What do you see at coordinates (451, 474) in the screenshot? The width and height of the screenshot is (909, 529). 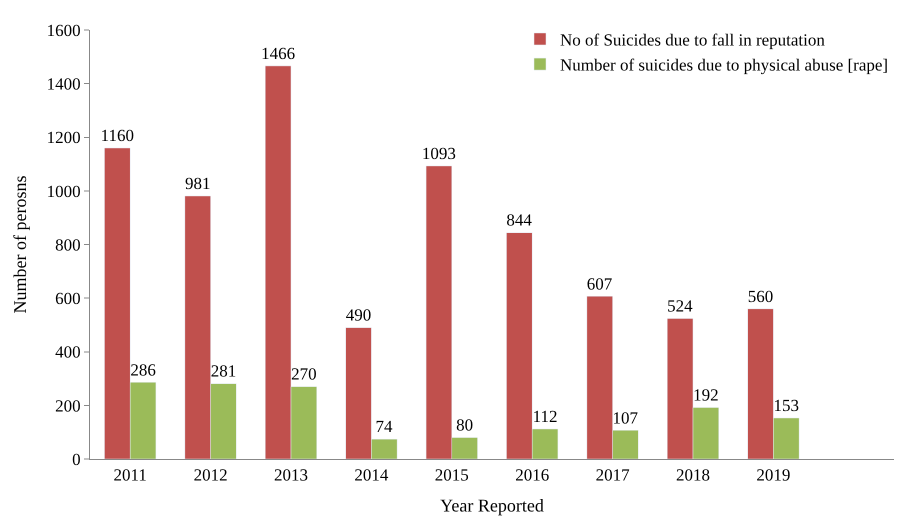 I see `x-tick-label: 2015` at bounding box center [451, 474].